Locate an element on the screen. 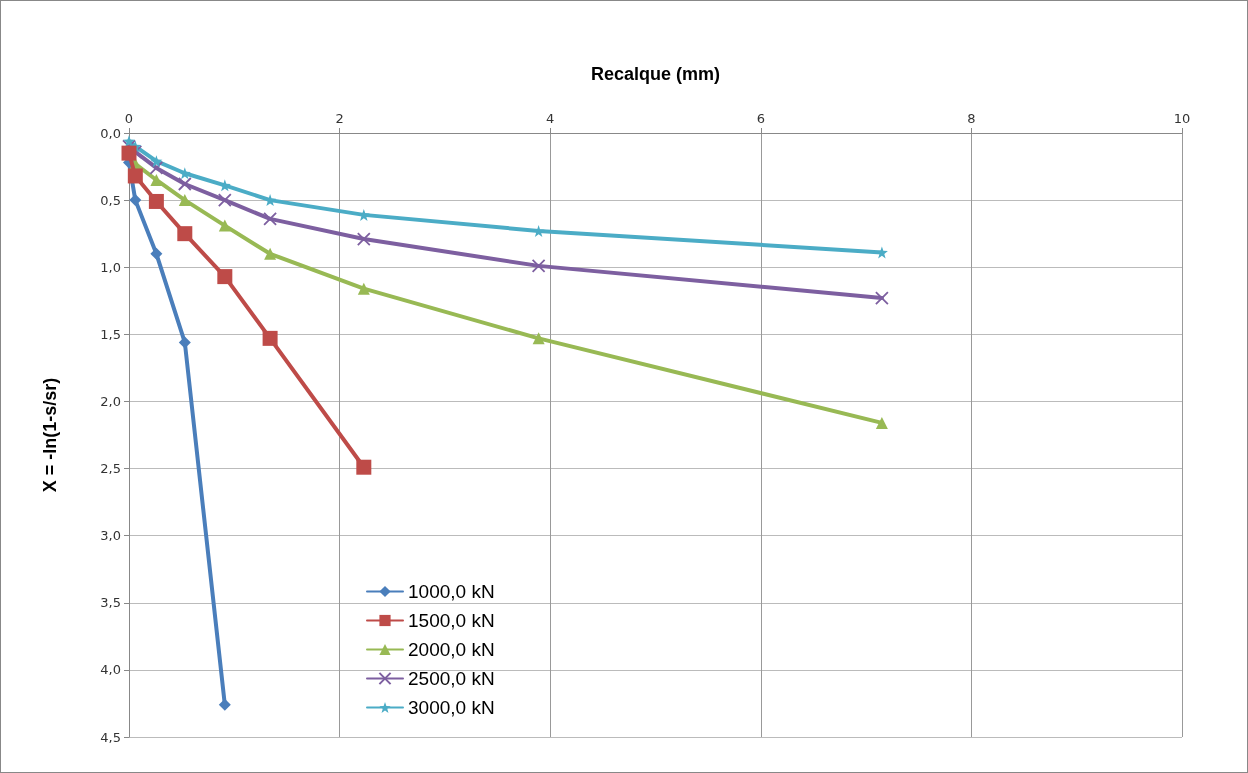 The height and width of the screenshot is (773, 1248). y-tick-label: 2,5 is located at coordinates (110, 469).